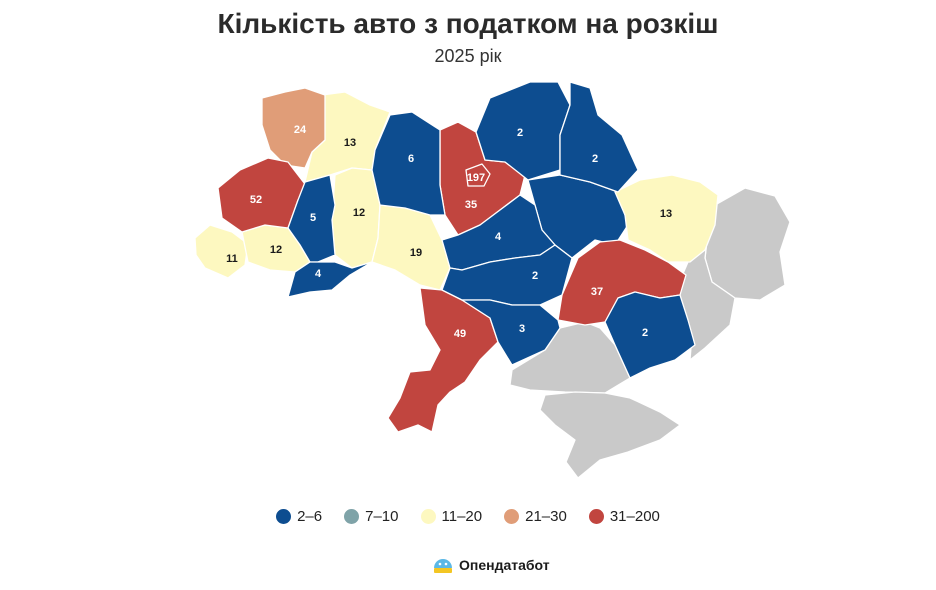 This screenshot has height=590, width=936. What do you see at coordinates (468, 23) in the screenshot?
I see `page-title: Кількість авто з податком на розкіш` at bounding box center [468, 23].